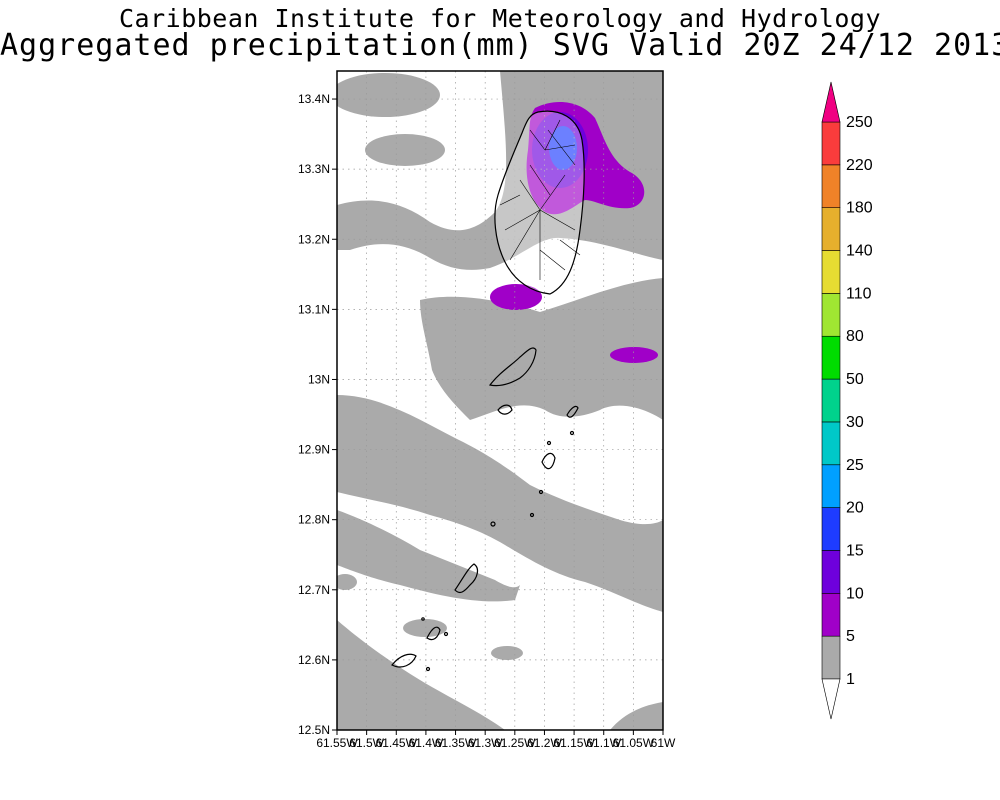 The height and width of the screenshot is (800, 1000). I want to click on legend-level-label: 10, so click(855, 593).